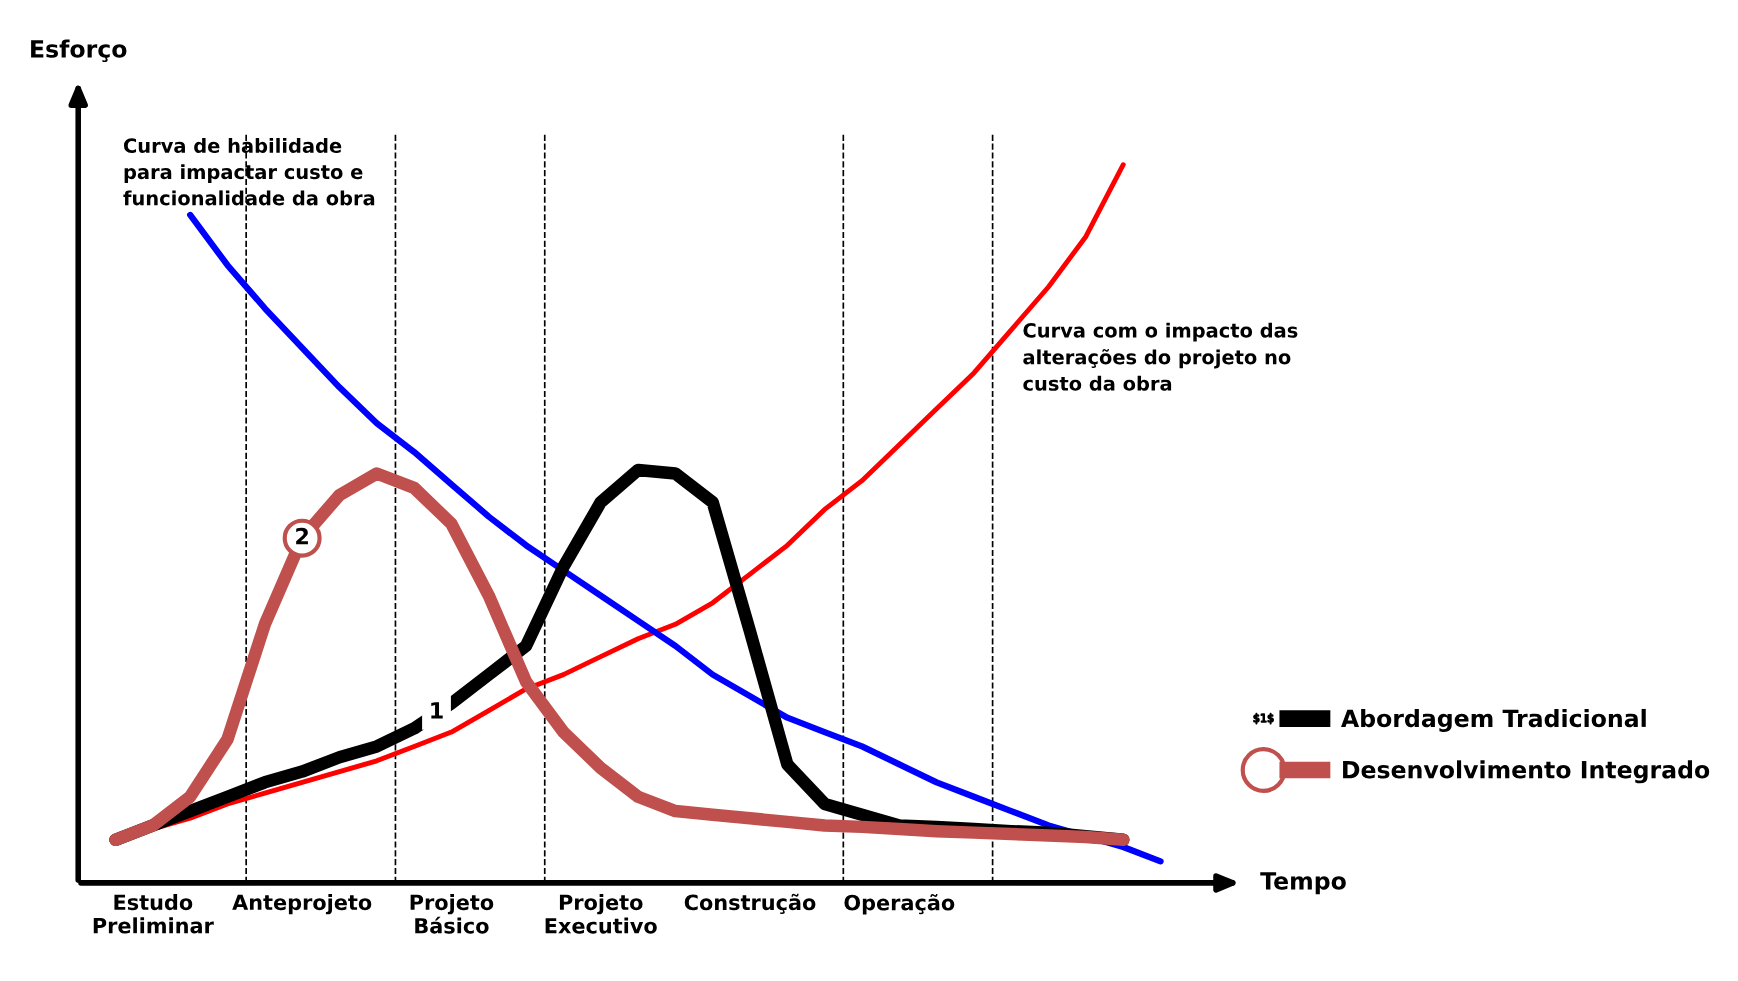 The width and height of the screenshot is (1738, 981). What do you see at coordinates (1526, 772) in the screenshot?
I see `legend-label: Desenvolvimento Integrado` at bounding box center [1526, 772].